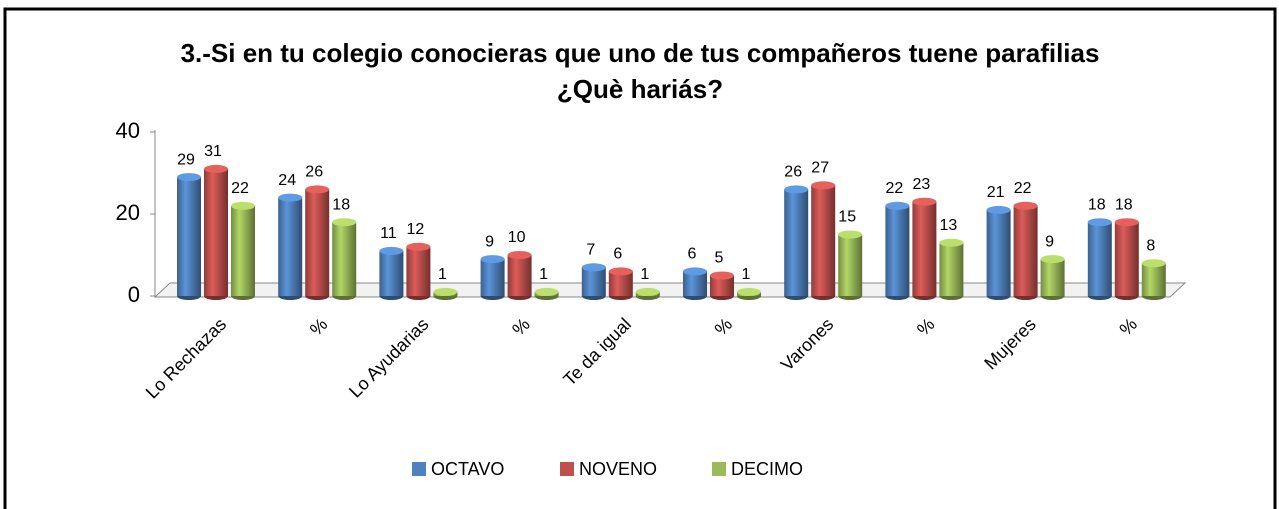 The height and width of the screenshot is (509, 1279). I want to click on data-label: 31, so click(213, 151).